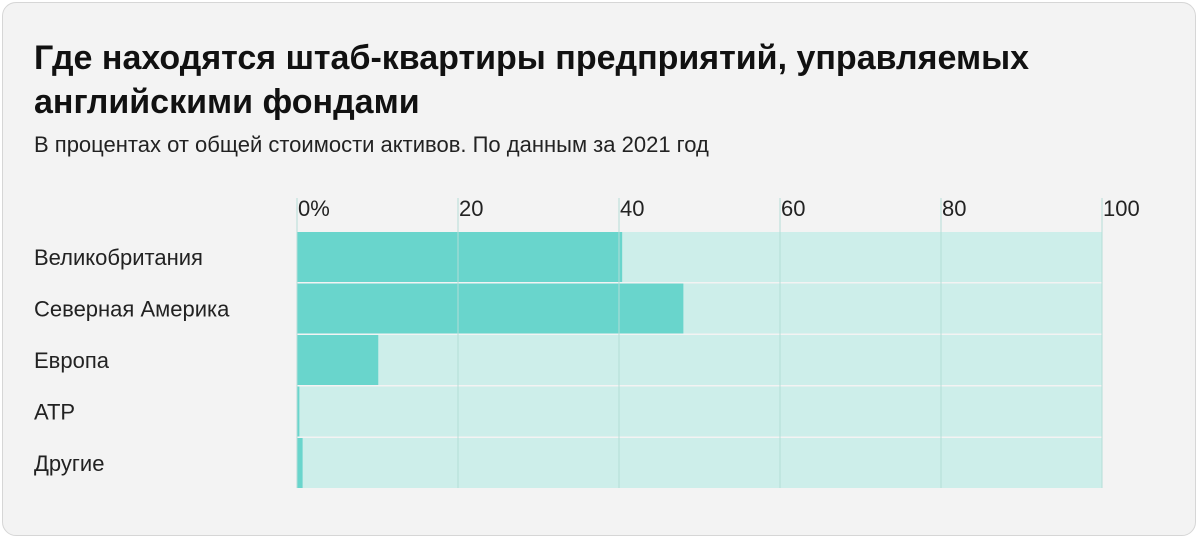  I want to click on x-tick-label: 20, so click(471, 208).